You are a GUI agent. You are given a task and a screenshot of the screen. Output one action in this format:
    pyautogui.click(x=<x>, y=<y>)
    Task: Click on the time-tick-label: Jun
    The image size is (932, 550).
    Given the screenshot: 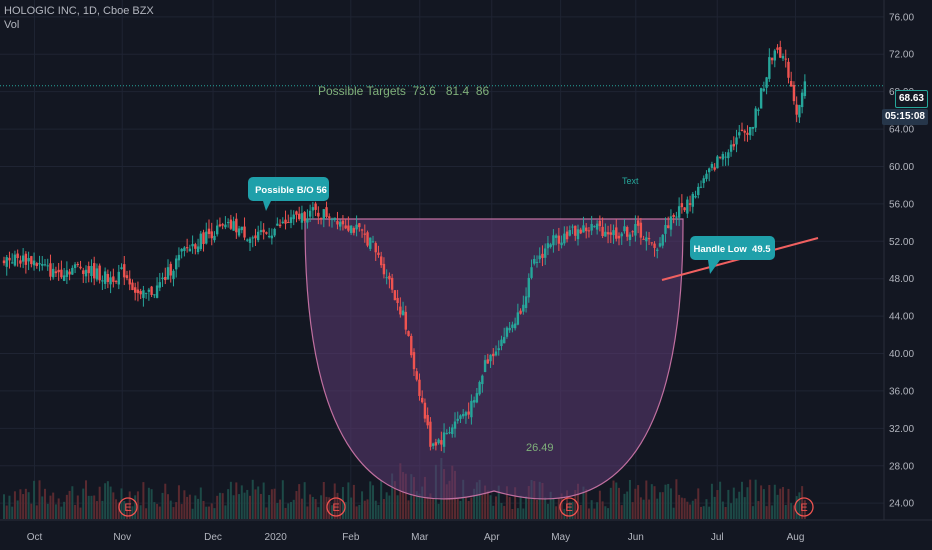 What is the action you would take?
    pyautogui.click(x=636, y=537)
    